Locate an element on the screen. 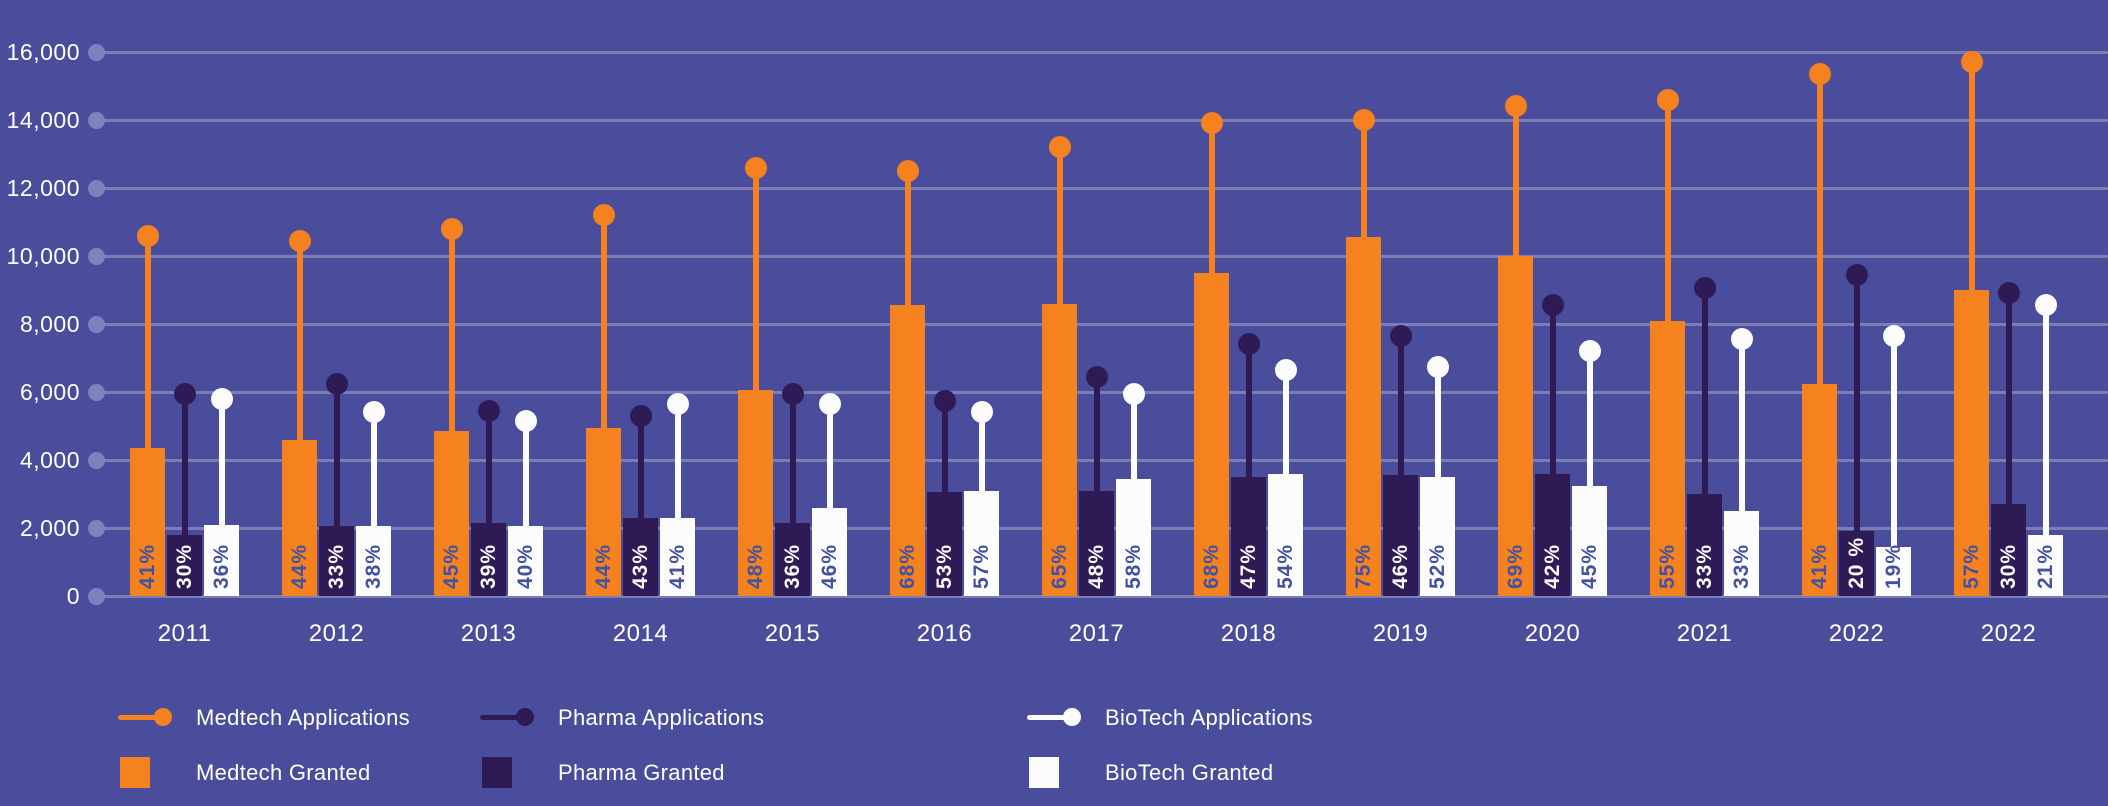  y-axis-tick-label: 0 is located at coordinates (73, 596).